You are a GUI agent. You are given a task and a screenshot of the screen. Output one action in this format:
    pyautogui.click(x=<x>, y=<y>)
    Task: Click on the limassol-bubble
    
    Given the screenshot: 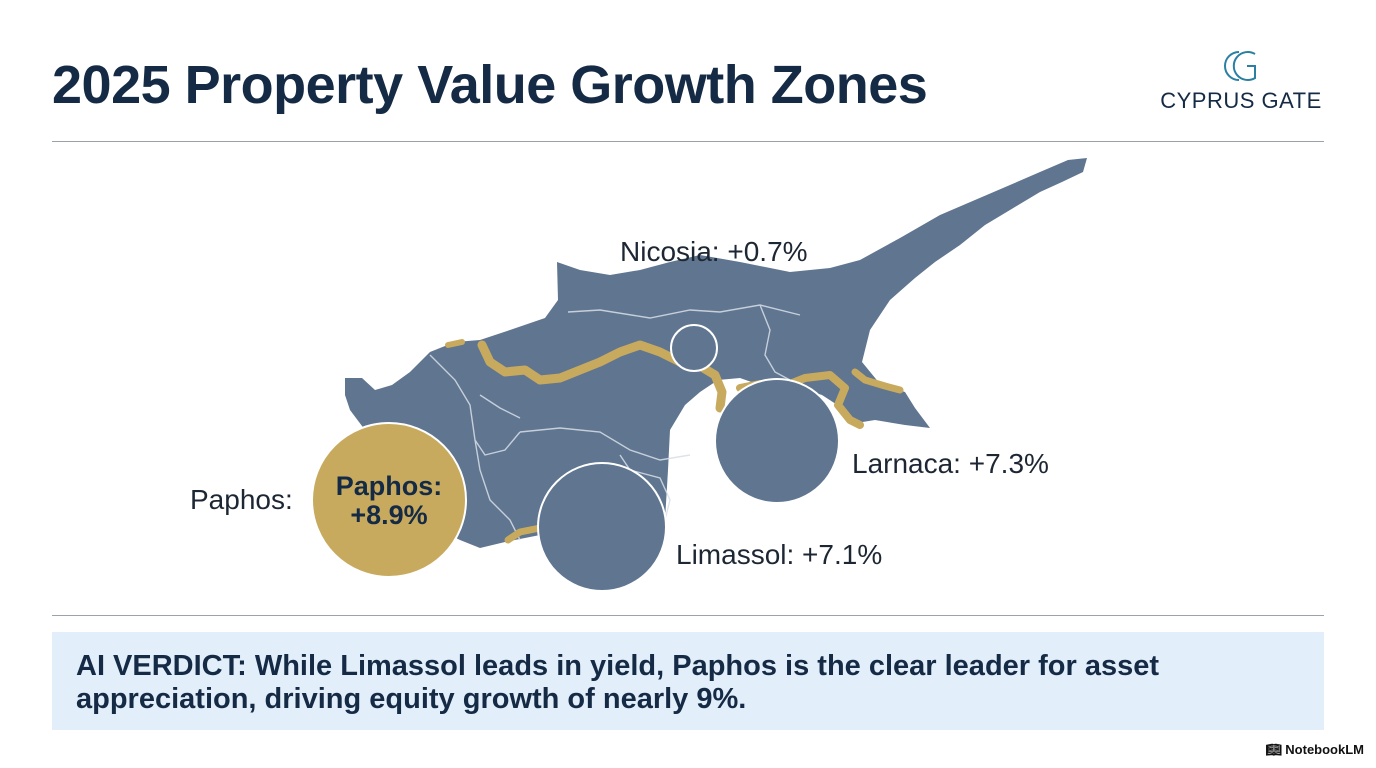 What is the action you would take?
    pyautogui.click(x=602, y=527)
    